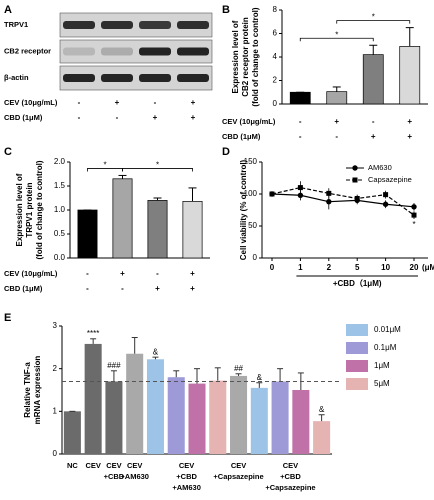 The height and width of the screenshot is (500, 434). I want to click on y-tick-label: 100, so click(251, 193).